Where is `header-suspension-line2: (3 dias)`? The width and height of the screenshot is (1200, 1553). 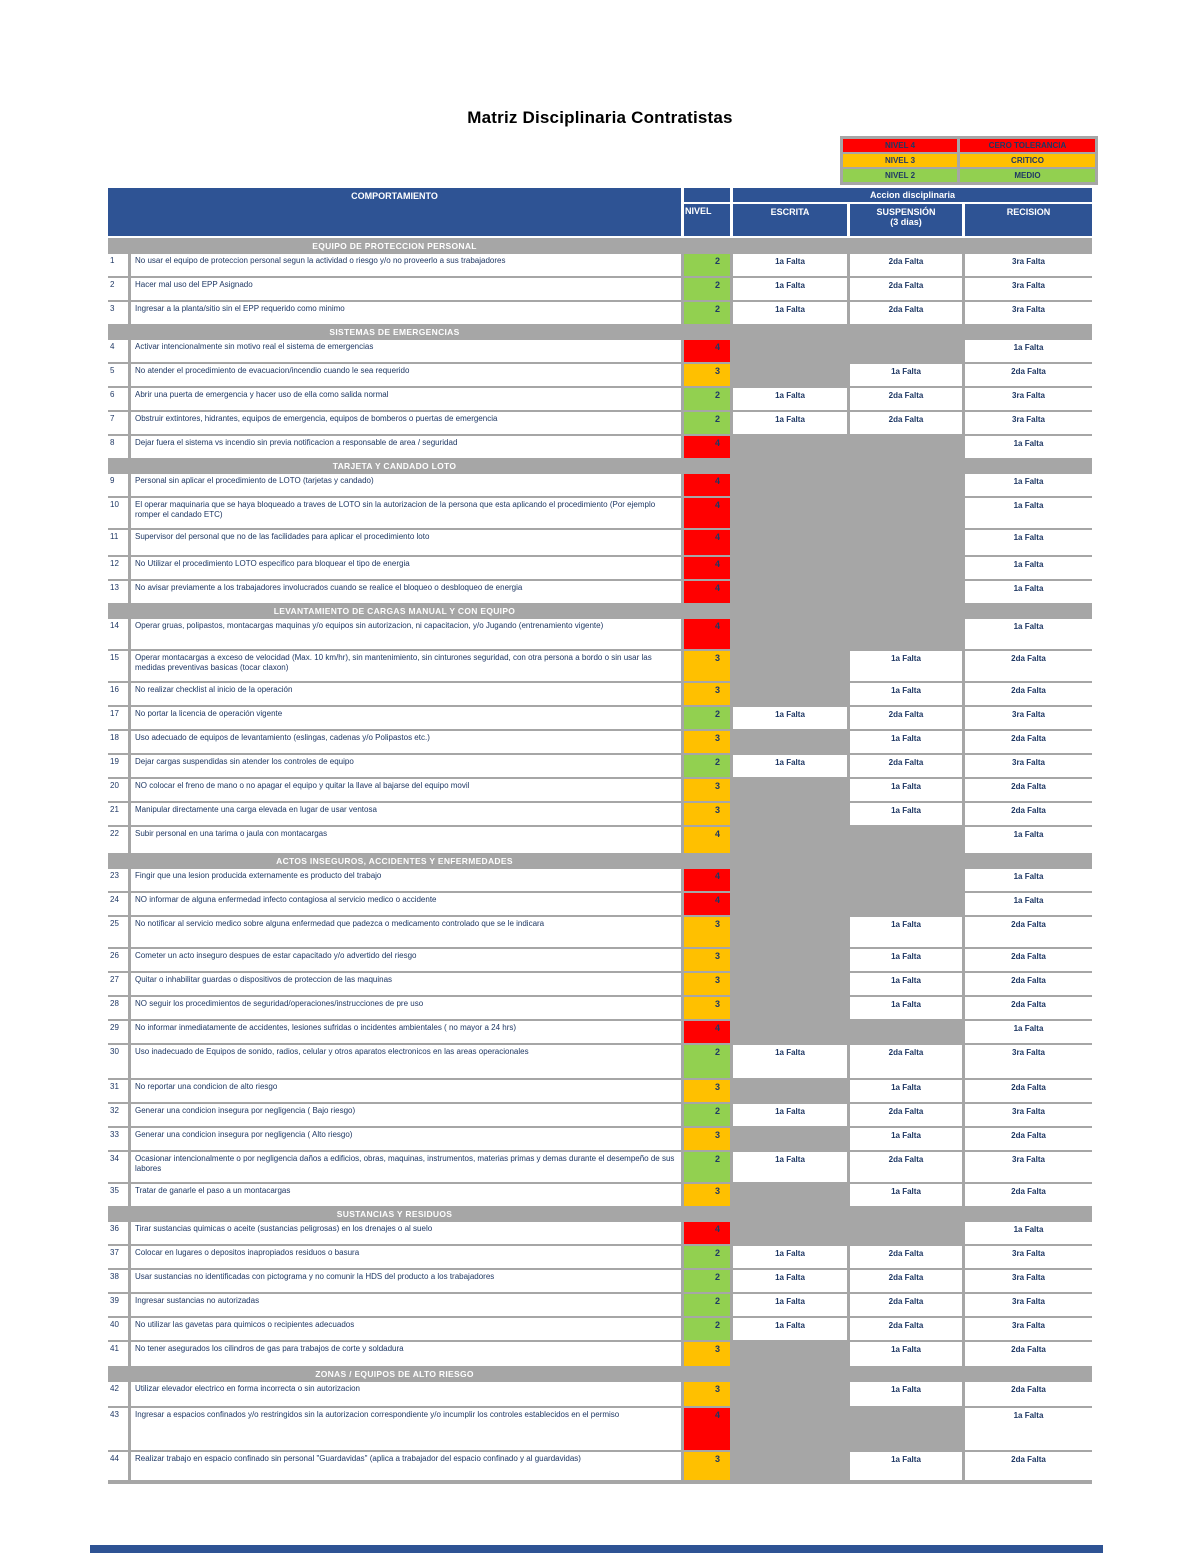
header-suspension-line2: (3 dias) is located at coordinates (906, 222).